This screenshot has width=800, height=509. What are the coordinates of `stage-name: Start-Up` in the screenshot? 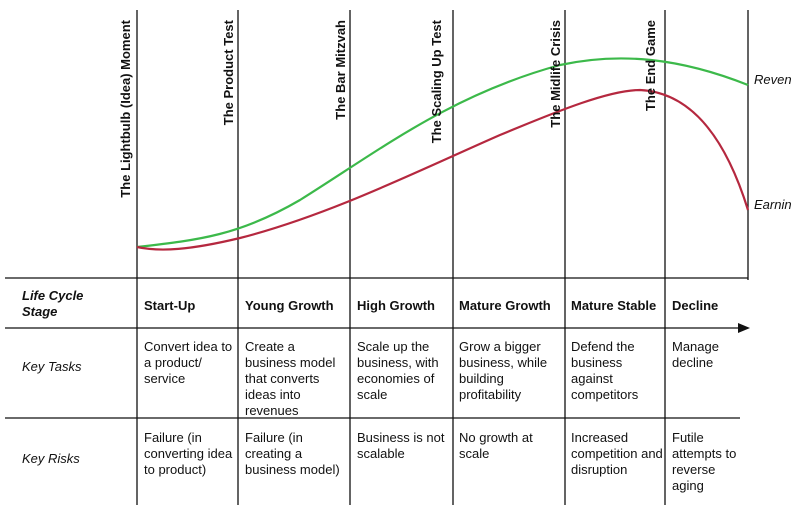 It's located at (170, 305).